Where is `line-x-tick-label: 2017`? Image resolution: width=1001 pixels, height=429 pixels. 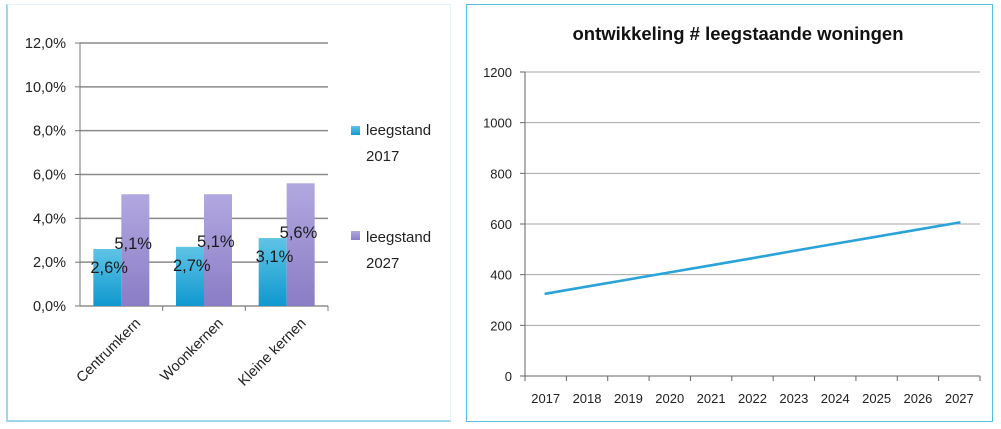
line-x-tick-label: 2017 is located at coordinates (545, 398).